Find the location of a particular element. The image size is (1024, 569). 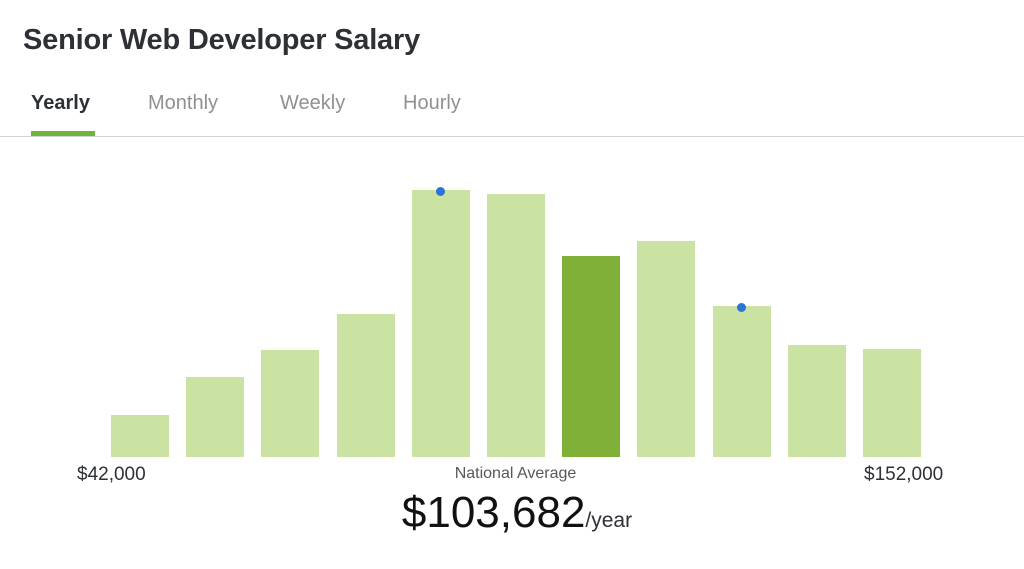

max-salary-label: $152,000 is located at coordinates (904, 474).